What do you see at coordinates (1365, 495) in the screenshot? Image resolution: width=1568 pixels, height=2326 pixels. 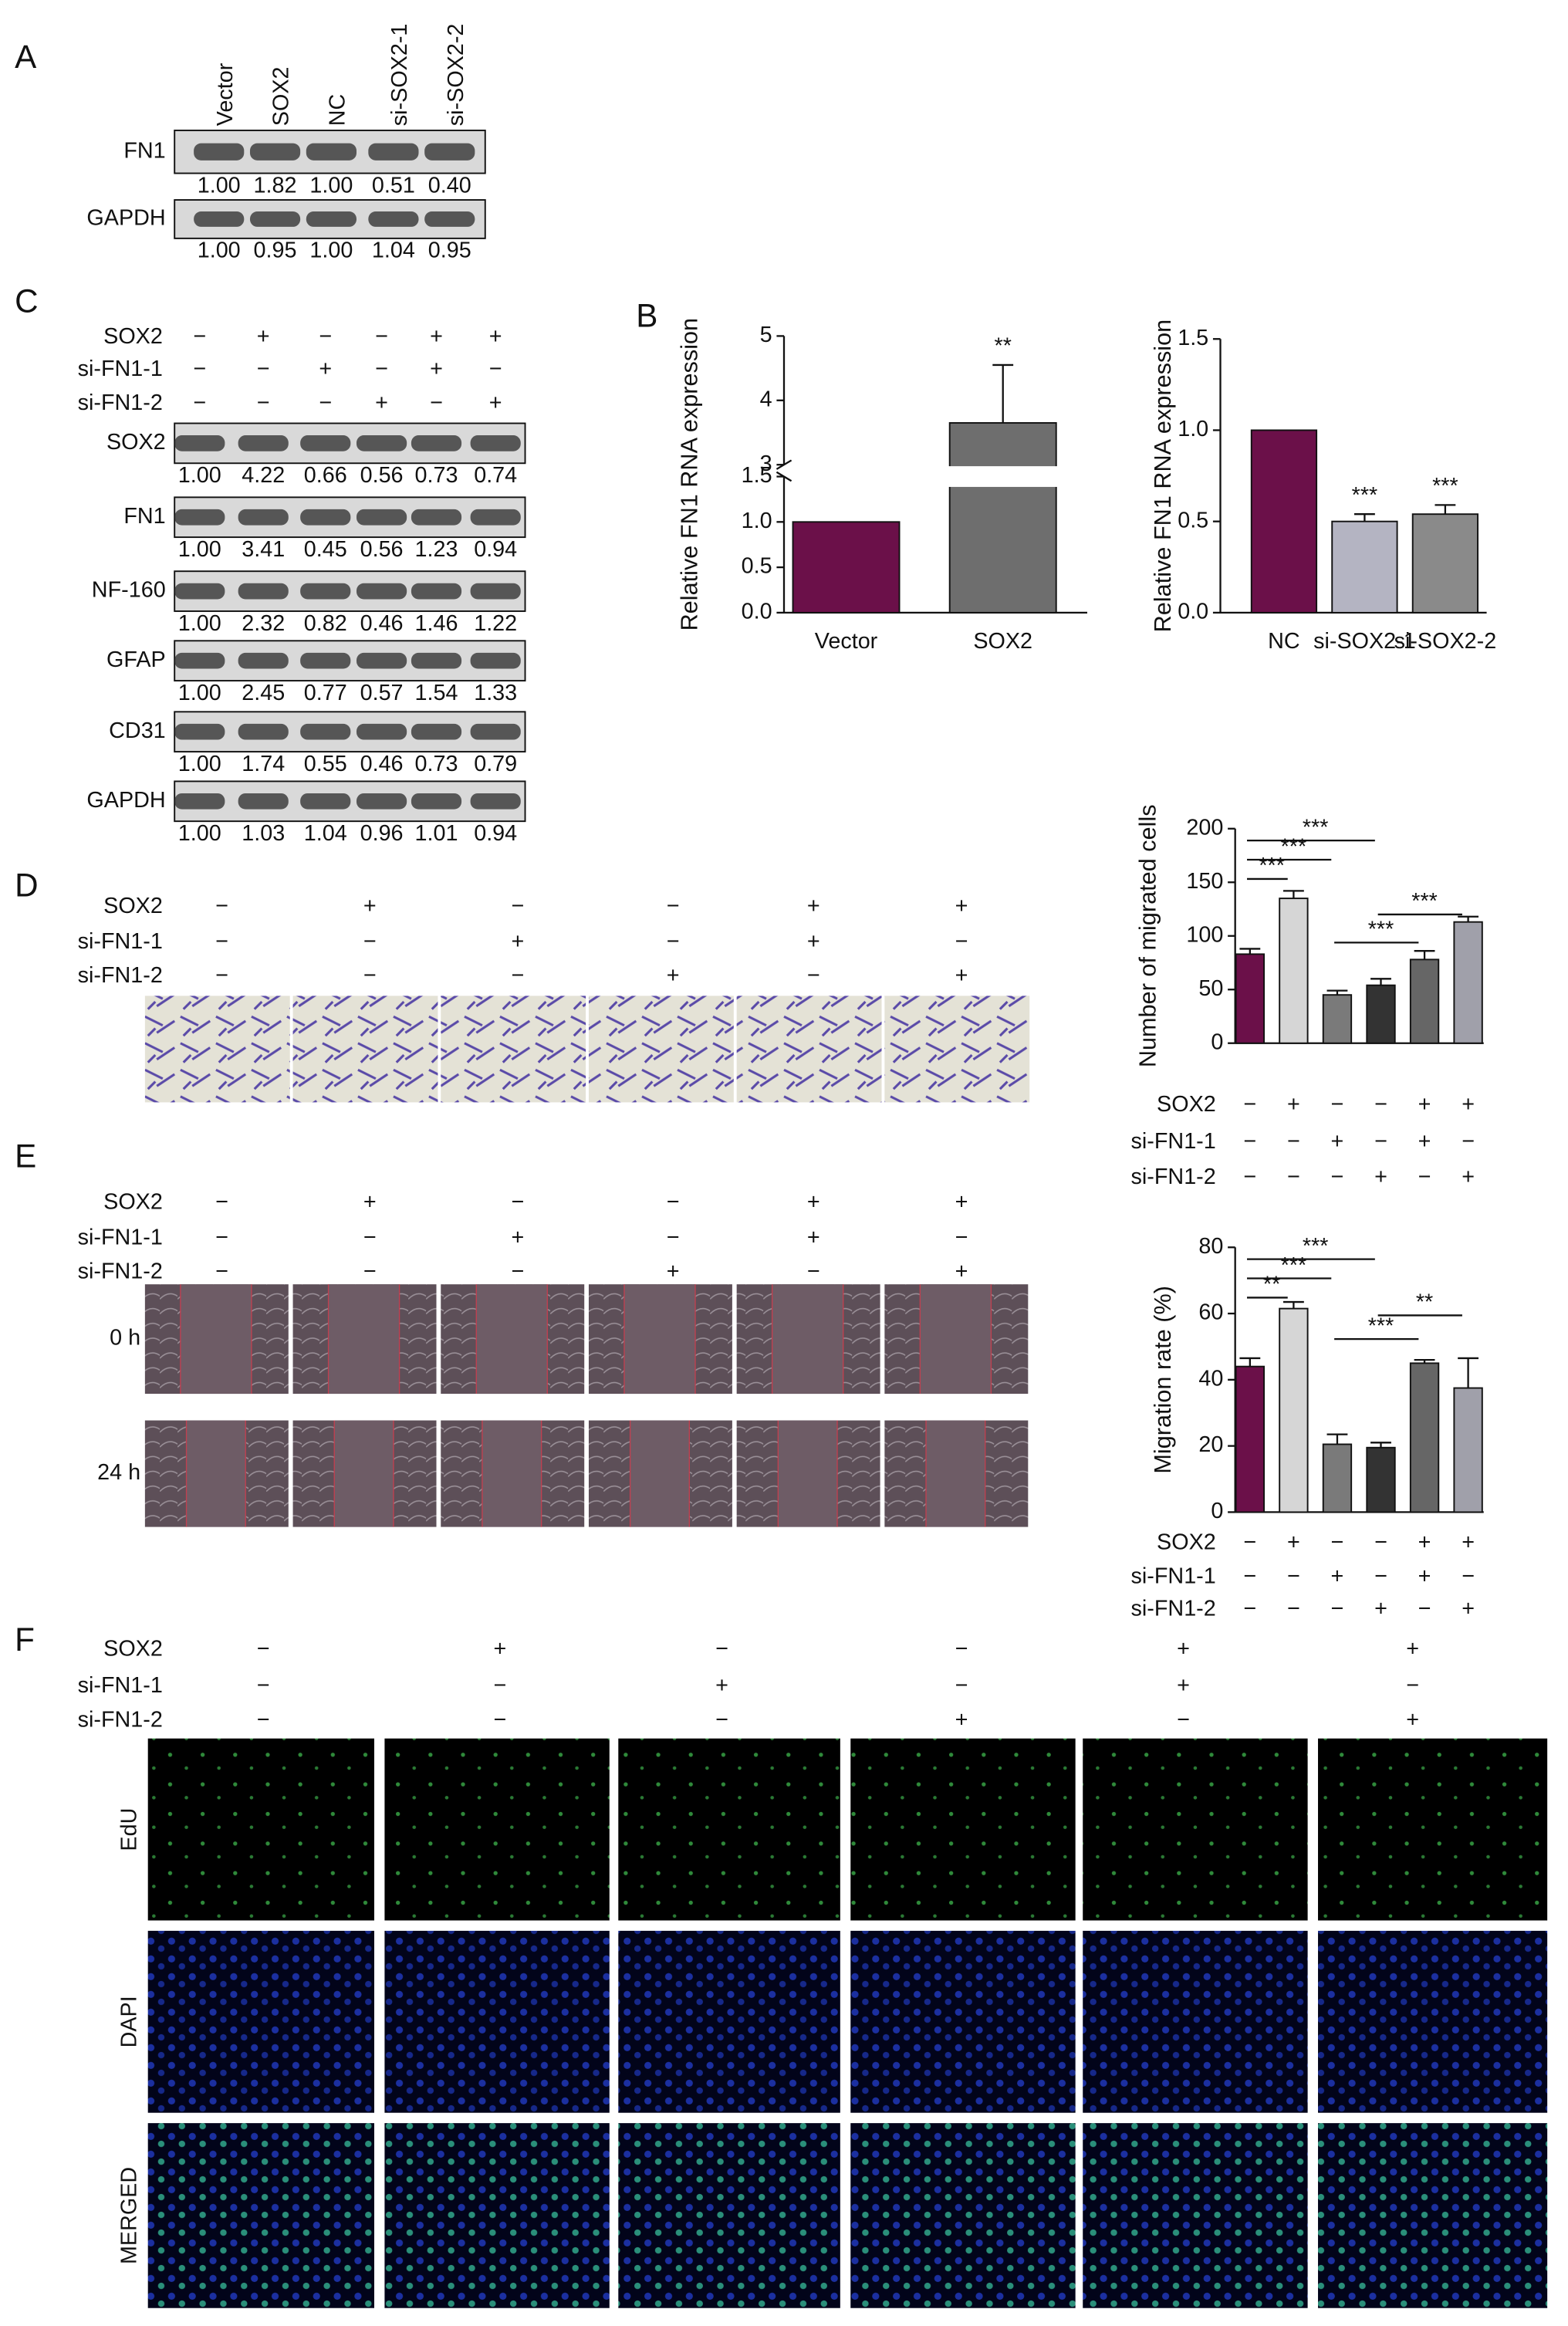 I see `annotation: ***` at bounding box center [1365, 495].